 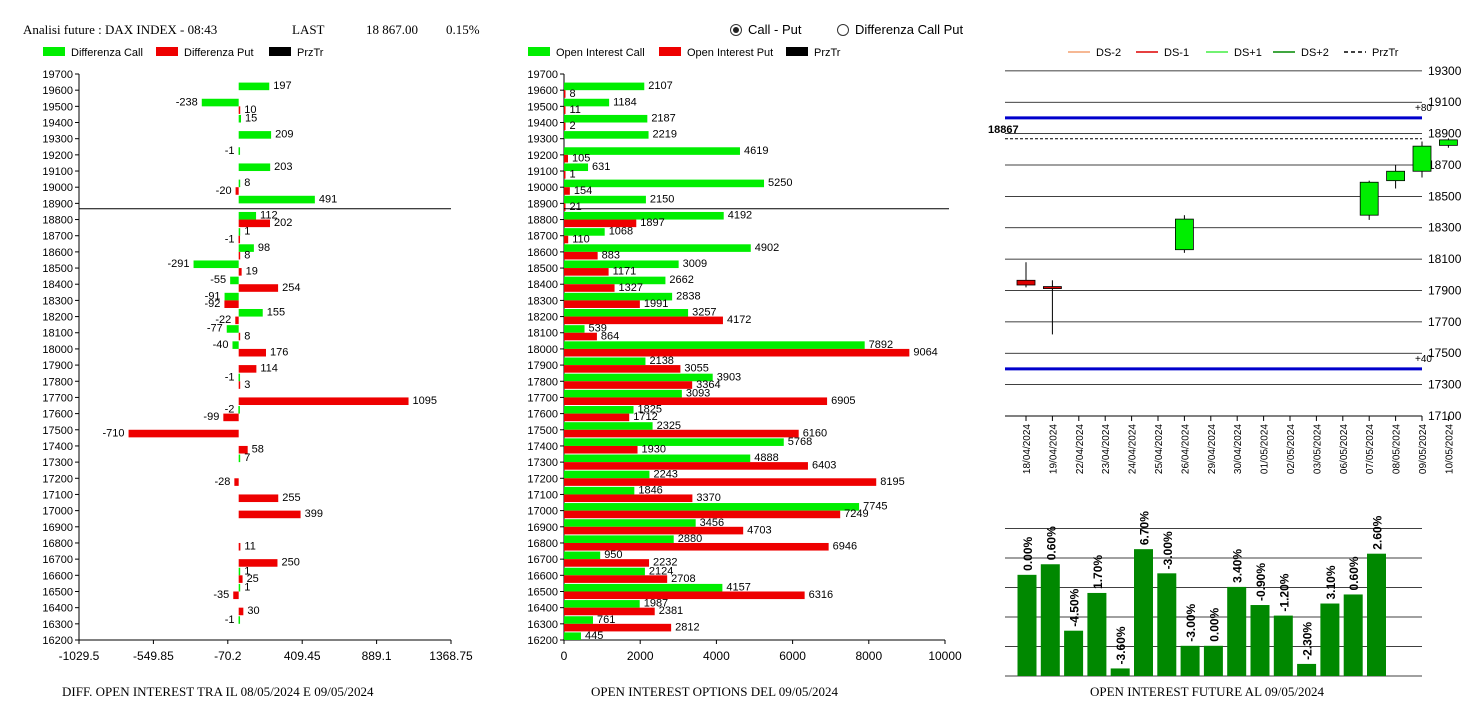 What do you see at coordinates (661, 361) in the screenshot?
I see `bar-value-label: 2138` at bounding box center [661, 361].